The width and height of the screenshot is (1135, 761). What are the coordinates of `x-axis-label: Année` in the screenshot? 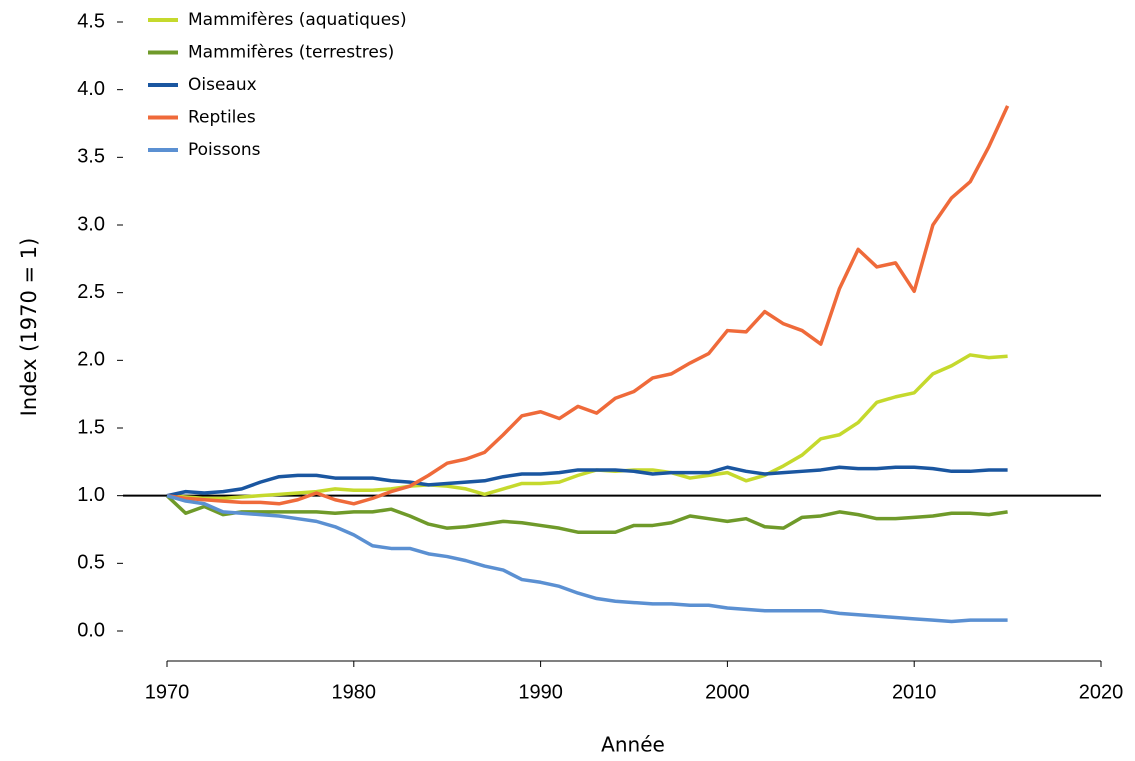 It's located at (633, 745).